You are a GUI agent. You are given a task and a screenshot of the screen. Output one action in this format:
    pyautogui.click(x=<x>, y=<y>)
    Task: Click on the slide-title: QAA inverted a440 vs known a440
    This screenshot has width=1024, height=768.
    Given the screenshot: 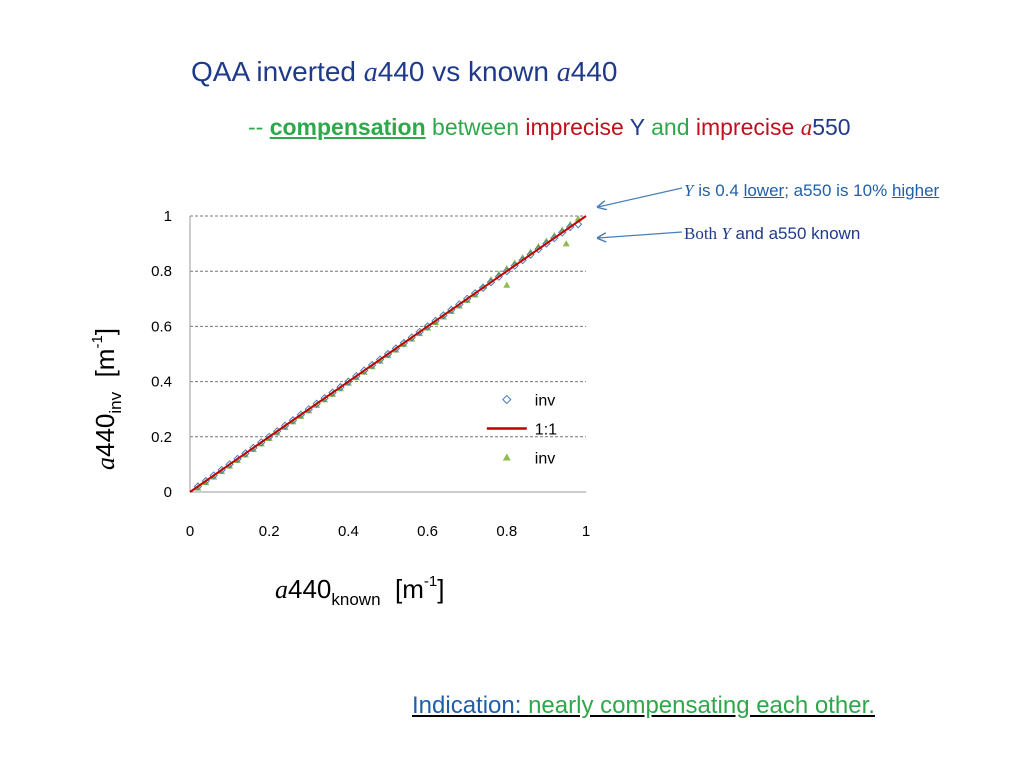 What is the action you would take?
    pyautogui.click(x=404, y=72)
    